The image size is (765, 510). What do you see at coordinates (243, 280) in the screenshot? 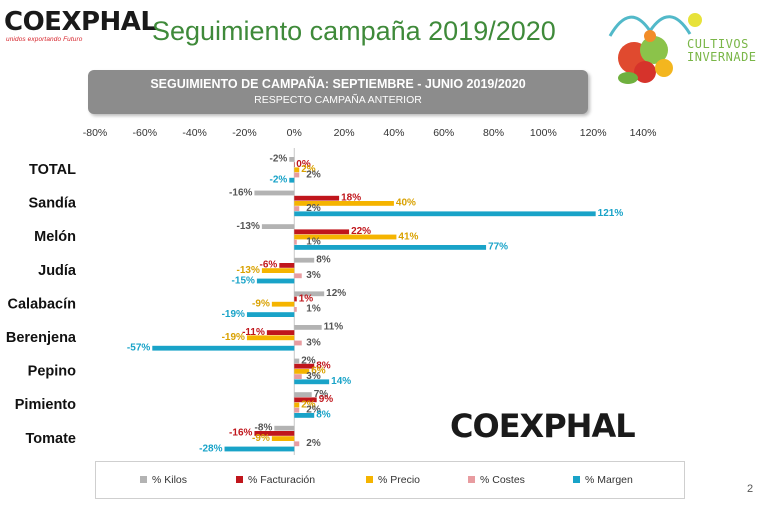
I see `data-label-margen: -15%` at bounding box center [243, 280].